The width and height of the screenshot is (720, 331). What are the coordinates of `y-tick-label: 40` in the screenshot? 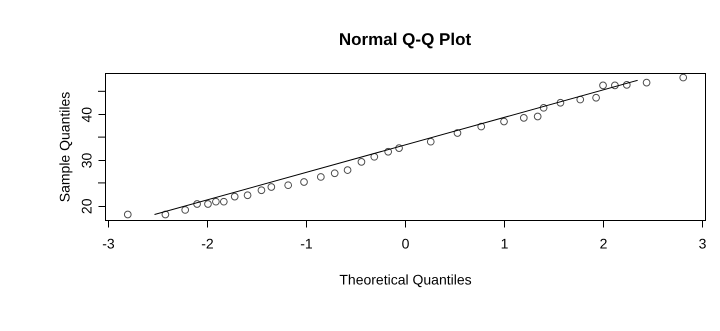 It's located at (86, 114).